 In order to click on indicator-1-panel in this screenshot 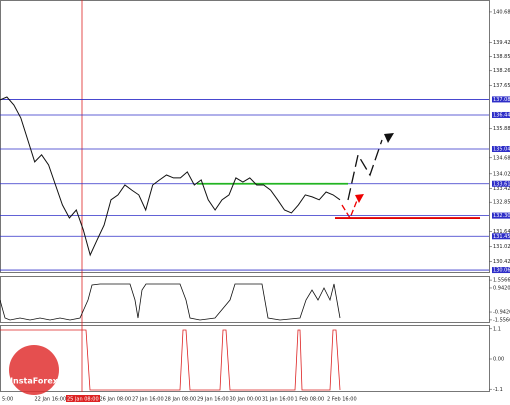, I will do `click(245, 299)`.